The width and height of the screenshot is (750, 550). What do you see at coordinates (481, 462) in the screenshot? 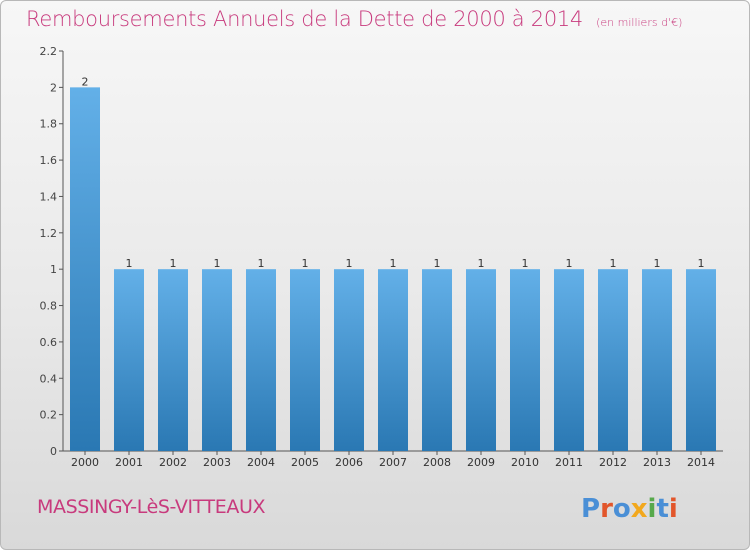
I see `x-tick-label: 2009` at bounding box center [481, 462].